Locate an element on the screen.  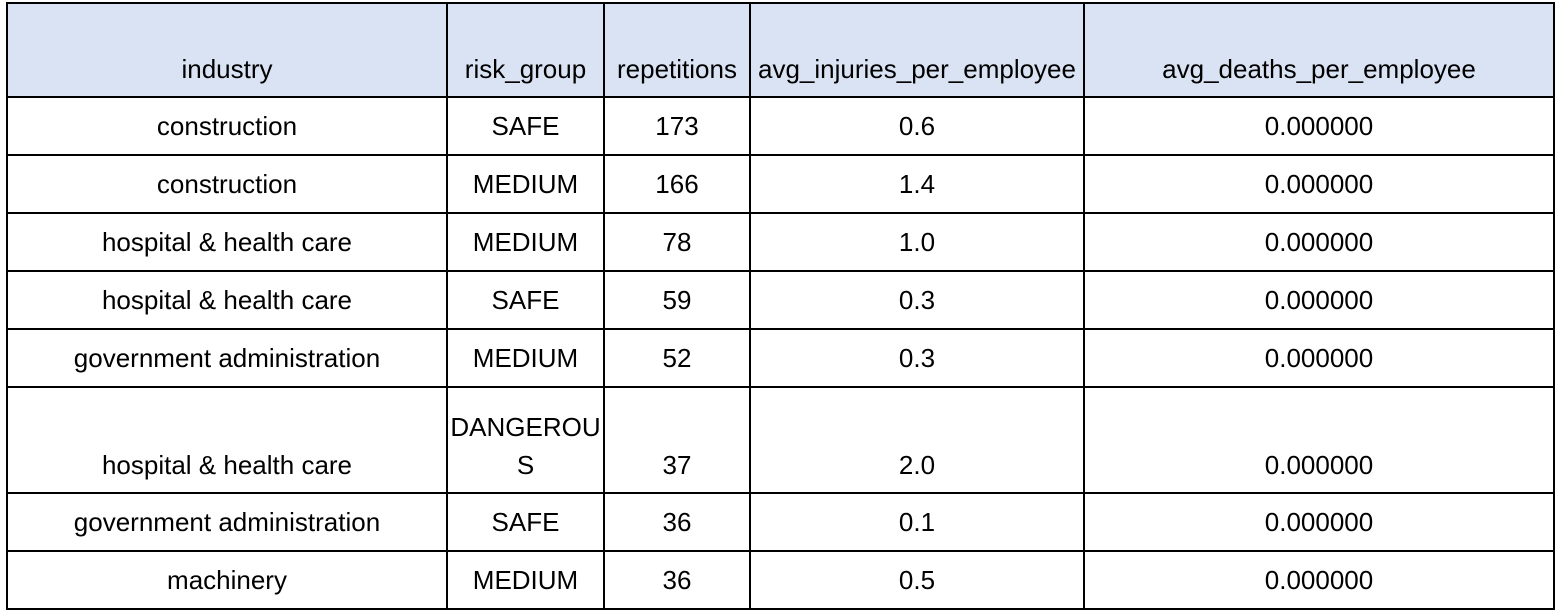
column-header-risk-group: risk_group is located at coordinates (525, 50).